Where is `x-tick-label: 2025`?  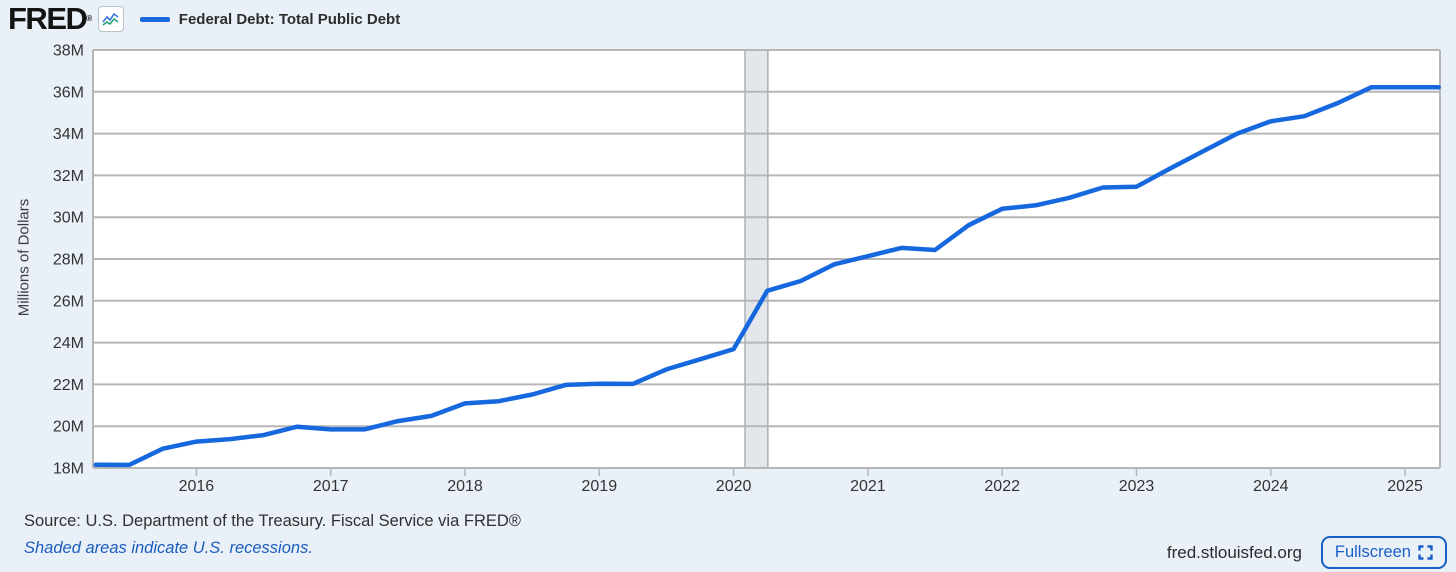 x-tick-label: 2025 is located at coordinates (1405, 486).